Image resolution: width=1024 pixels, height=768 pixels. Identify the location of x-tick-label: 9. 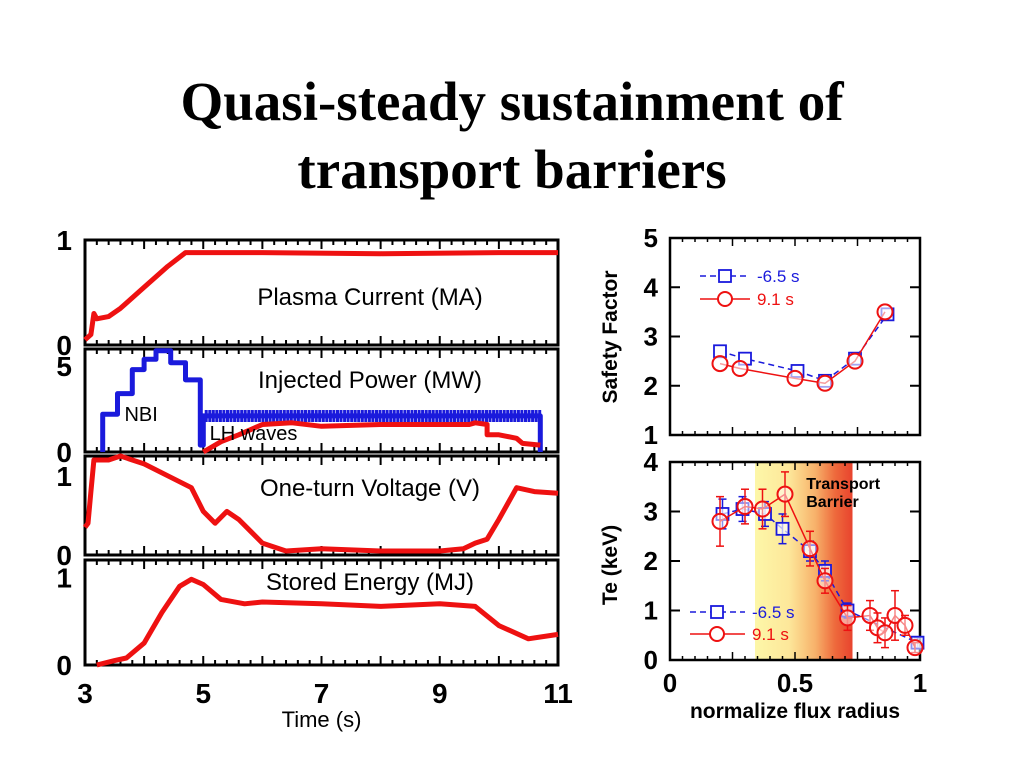
(440, 693).